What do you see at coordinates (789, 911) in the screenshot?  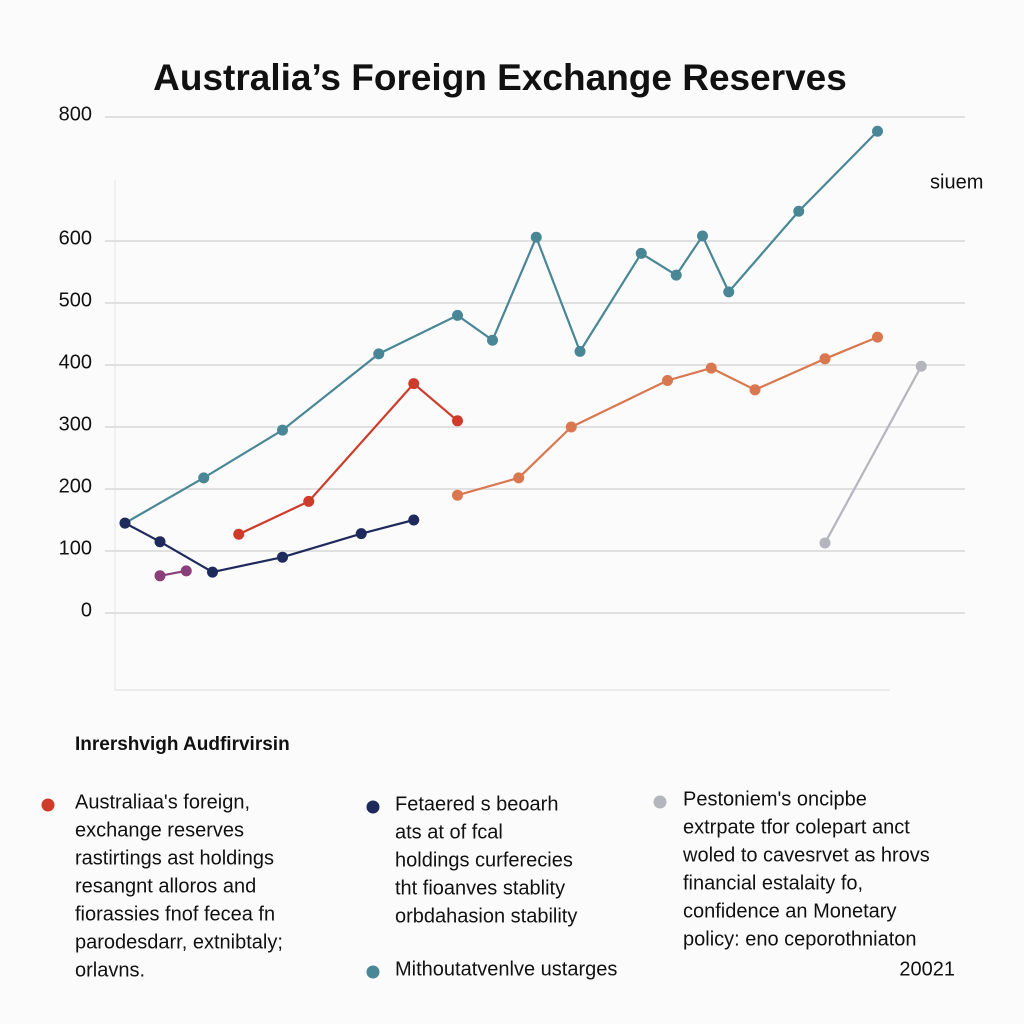 I see `legend-text: confidence an Monetary` at bounding box center [789, 911].